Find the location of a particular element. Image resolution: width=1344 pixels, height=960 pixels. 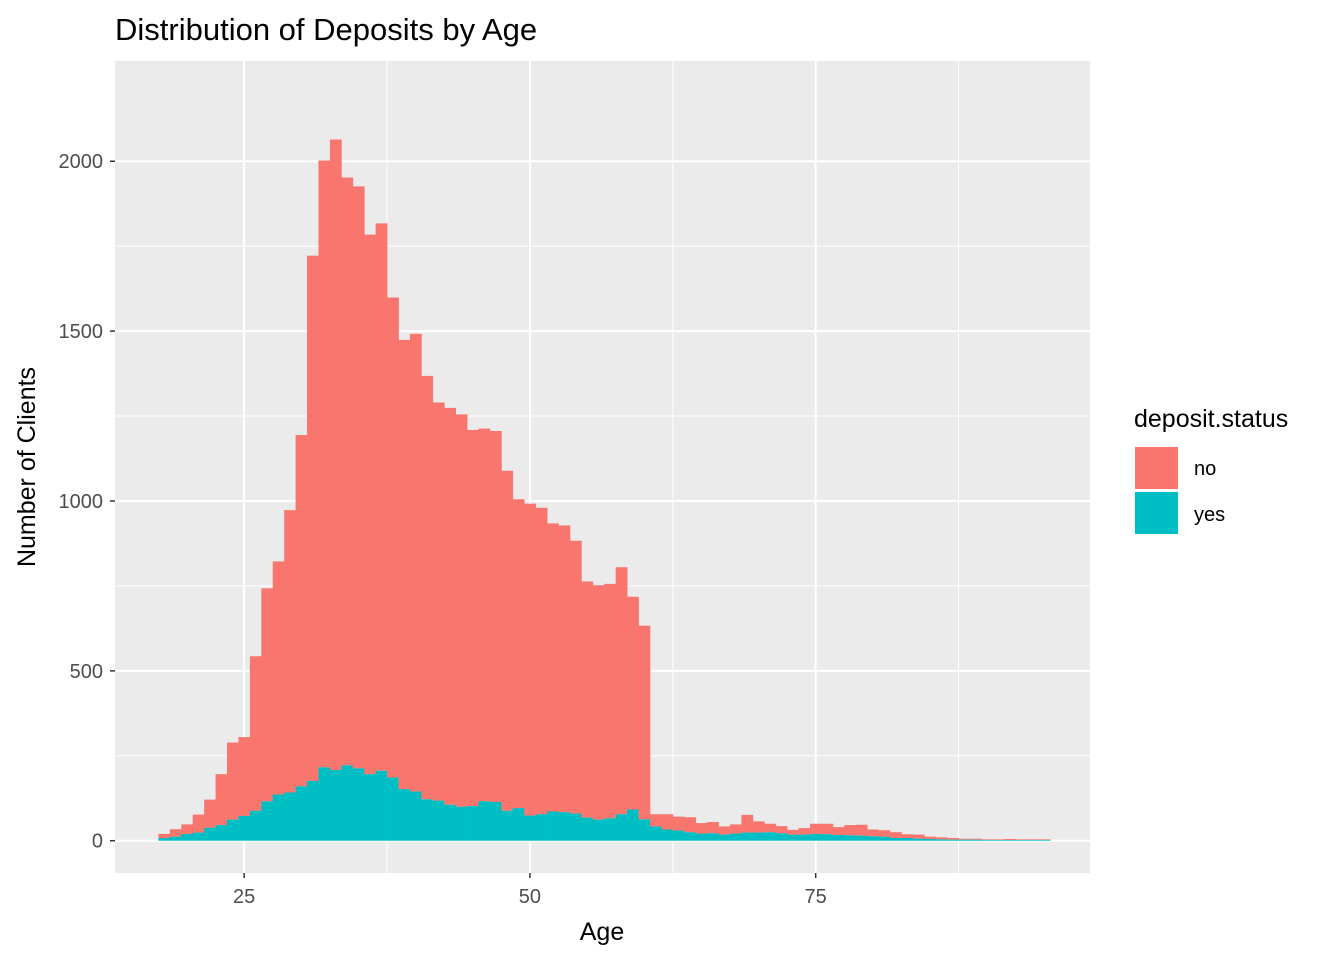

x-axis: 25 50 75 is located at coordinates (530, 890).